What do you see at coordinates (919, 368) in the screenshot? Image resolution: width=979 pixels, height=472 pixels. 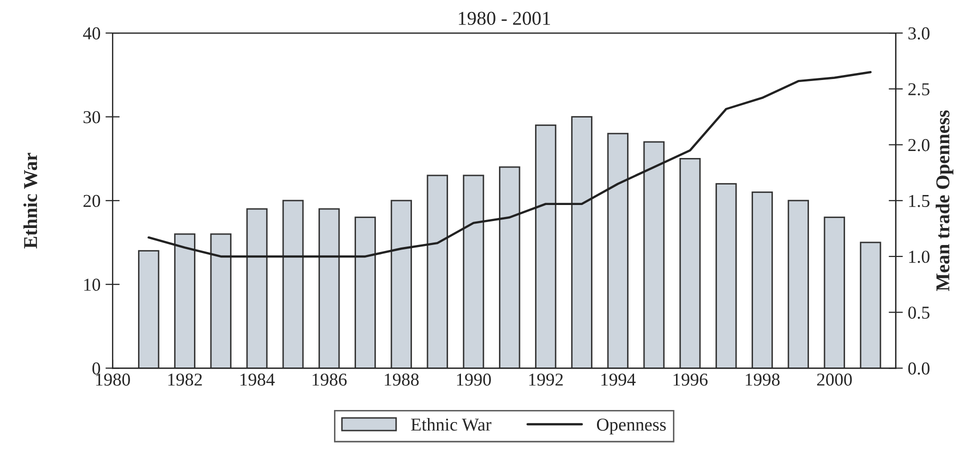 I see `y2-tick-label: 0.0` at bounding box center [919, 368].